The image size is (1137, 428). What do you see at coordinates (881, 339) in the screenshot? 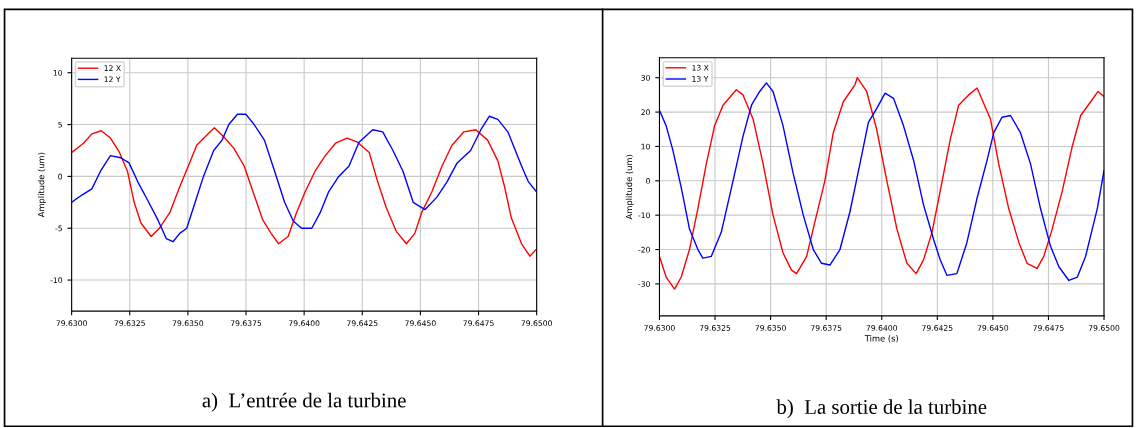
I see `x-axis-title: Time (s)` at bounding box center [881, 339].